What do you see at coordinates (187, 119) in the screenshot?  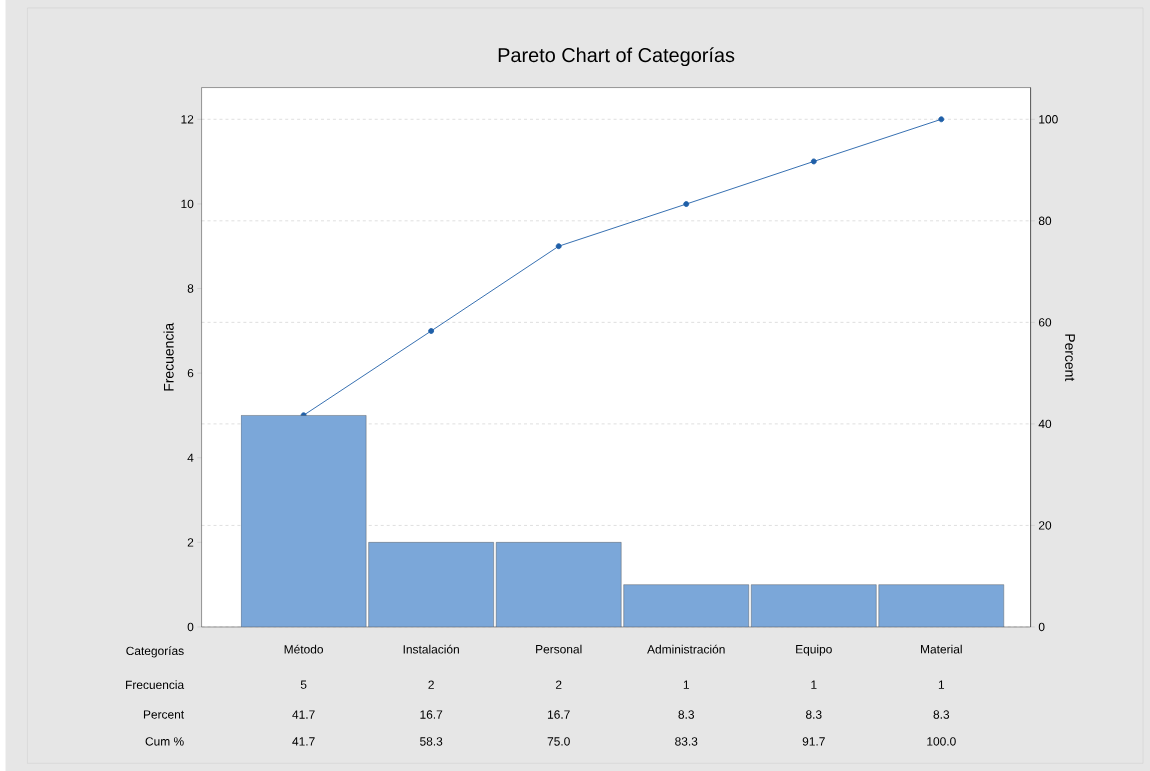 I see `y-tick-label: 12` at bounding box center [187, 119].